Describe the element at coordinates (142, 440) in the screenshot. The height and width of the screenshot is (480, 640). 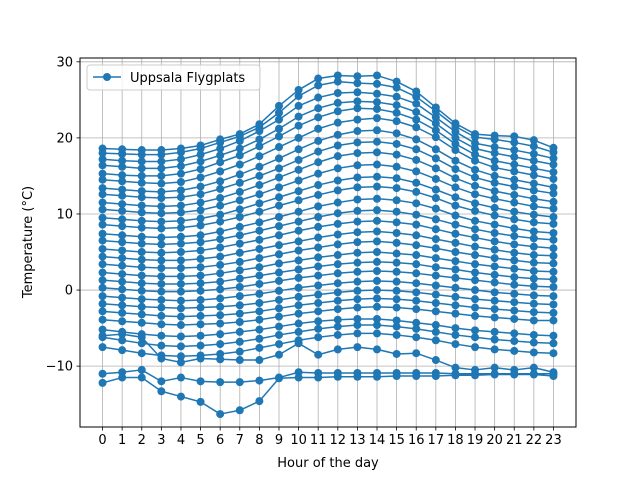
I see `x-tick-label: 2` at that location.